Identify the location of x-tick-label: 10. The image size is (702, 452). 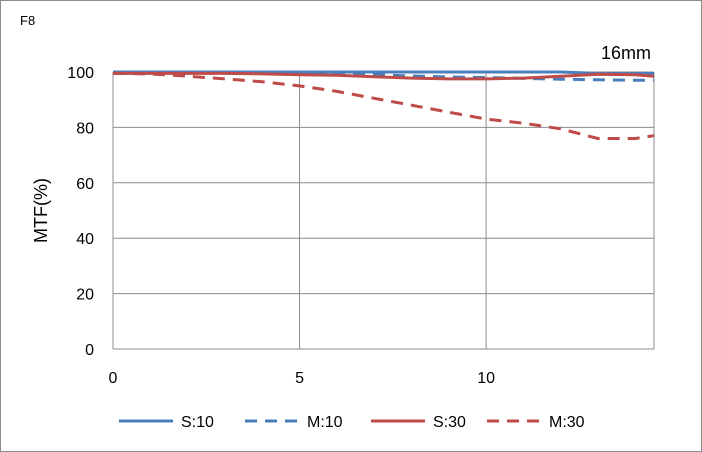
(486, 378).